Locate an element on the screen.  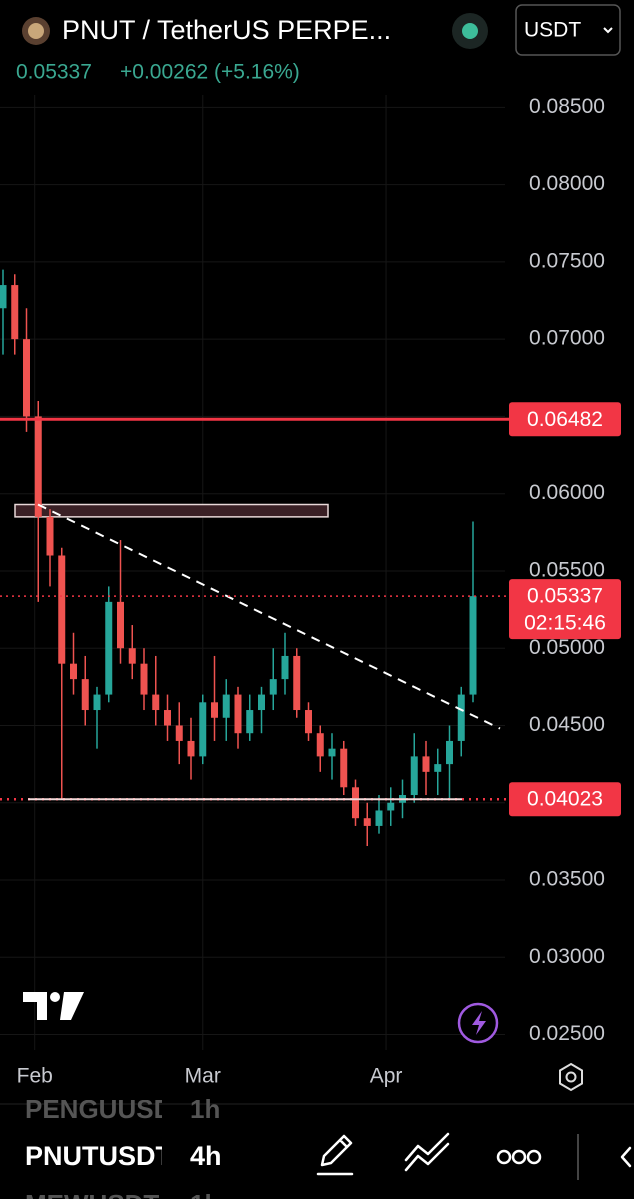
more-menu is located at coordinates (519, 1157).